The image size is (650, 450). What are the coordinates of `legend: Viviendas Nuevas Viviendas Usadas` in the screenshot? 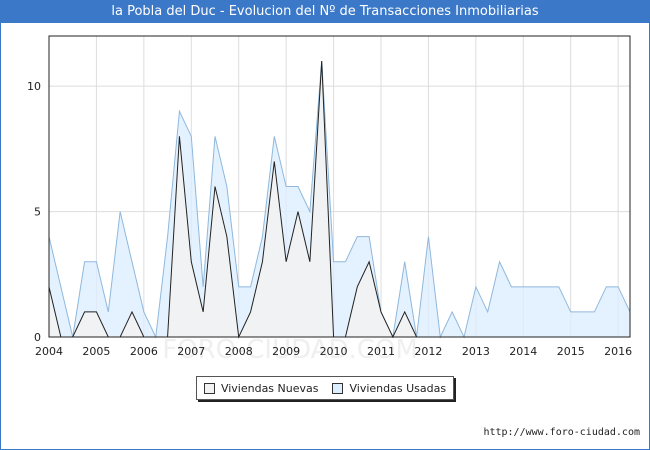 It's located at (325, 388).